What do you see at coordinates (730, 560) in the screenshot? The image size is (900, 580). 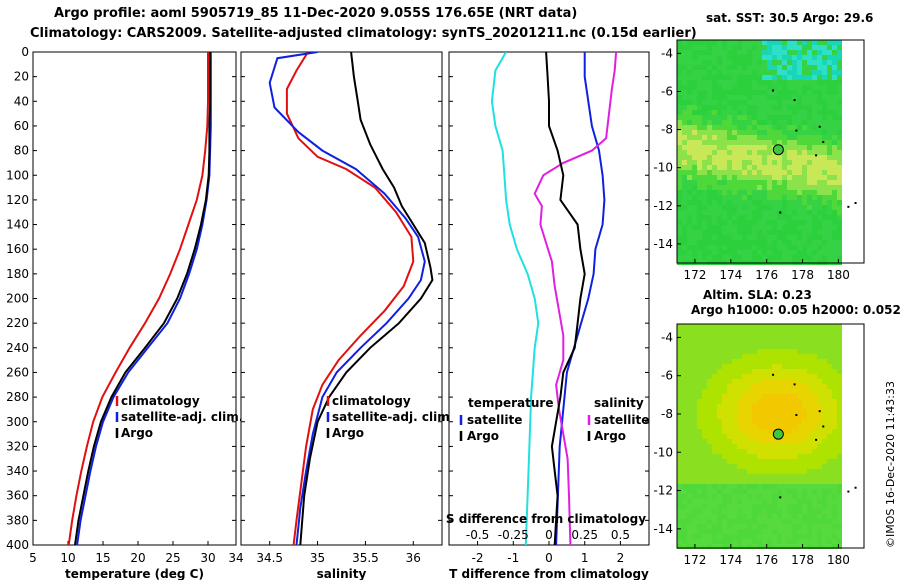 I see `map-x-tick-label: 174` at bounding box center [730, 560].